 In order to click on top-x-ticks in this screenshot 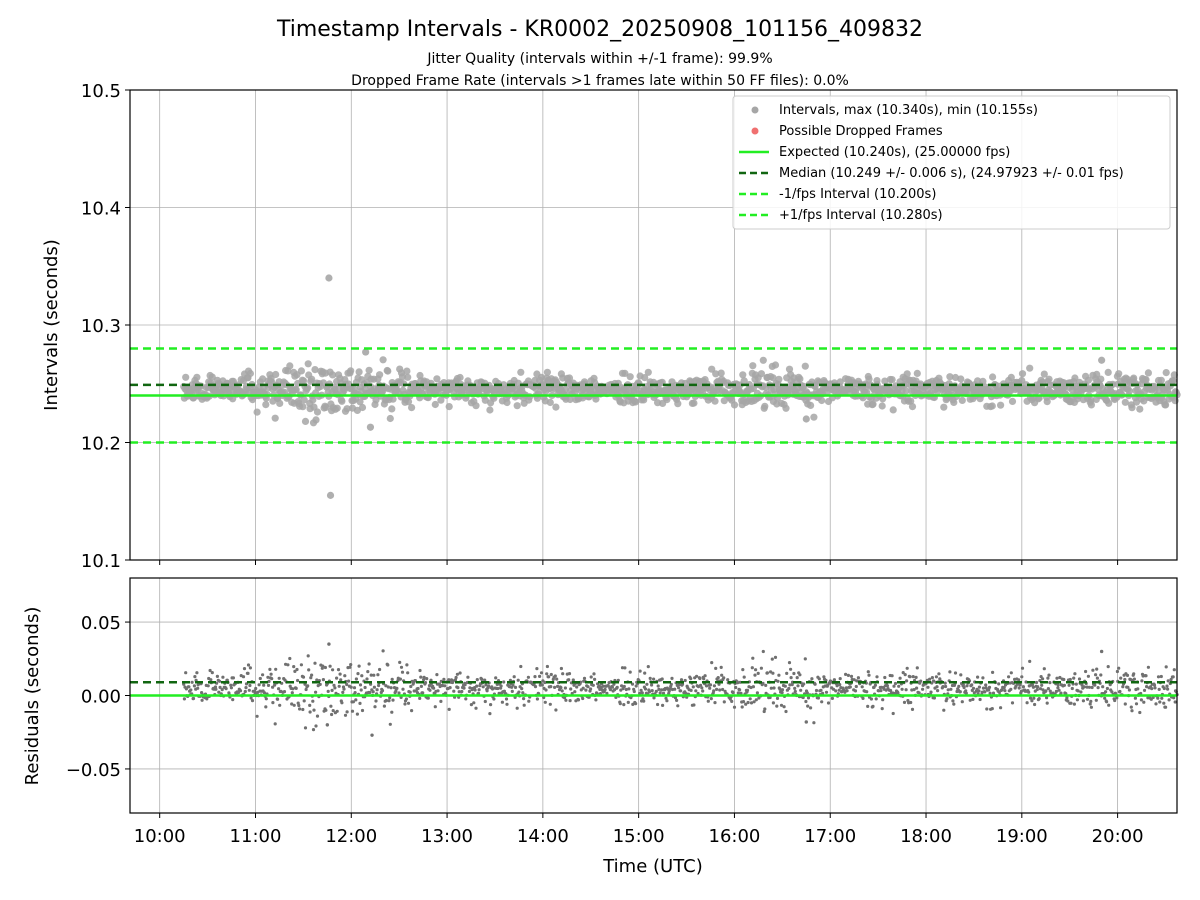, I will do `click(639, 562)`.